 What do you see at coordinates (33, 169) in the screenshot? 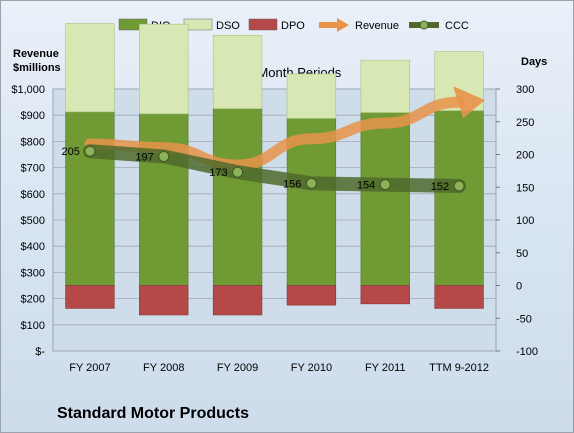
I see `left-tick-label: $700` at bounding box center [33, 169].